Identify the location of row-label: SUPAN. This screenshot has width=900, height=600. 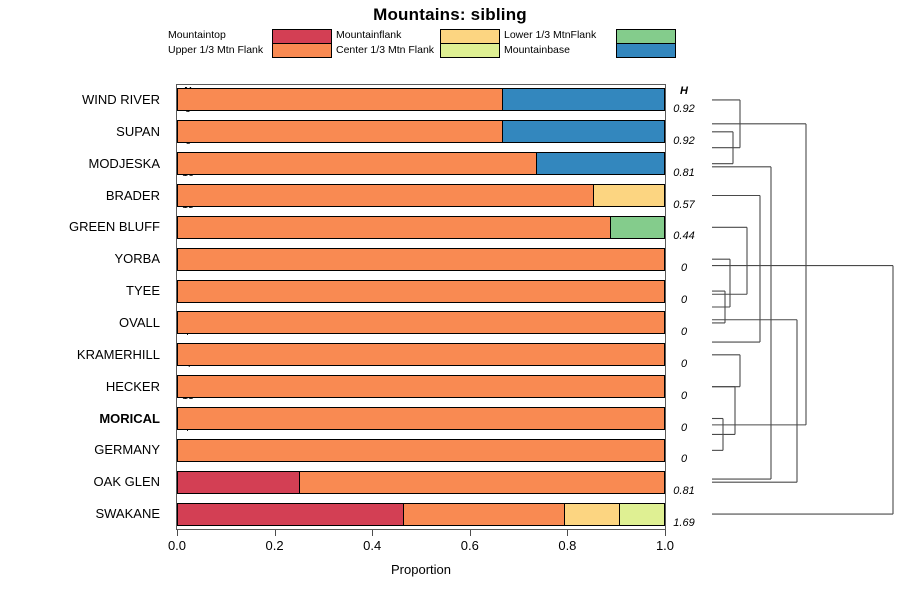
(138, 131).